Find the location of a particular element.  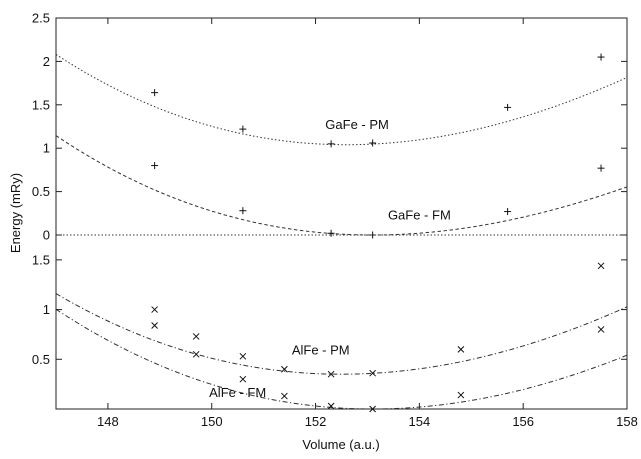

x-tick-label: 152 is located at coordinates (316, 421).